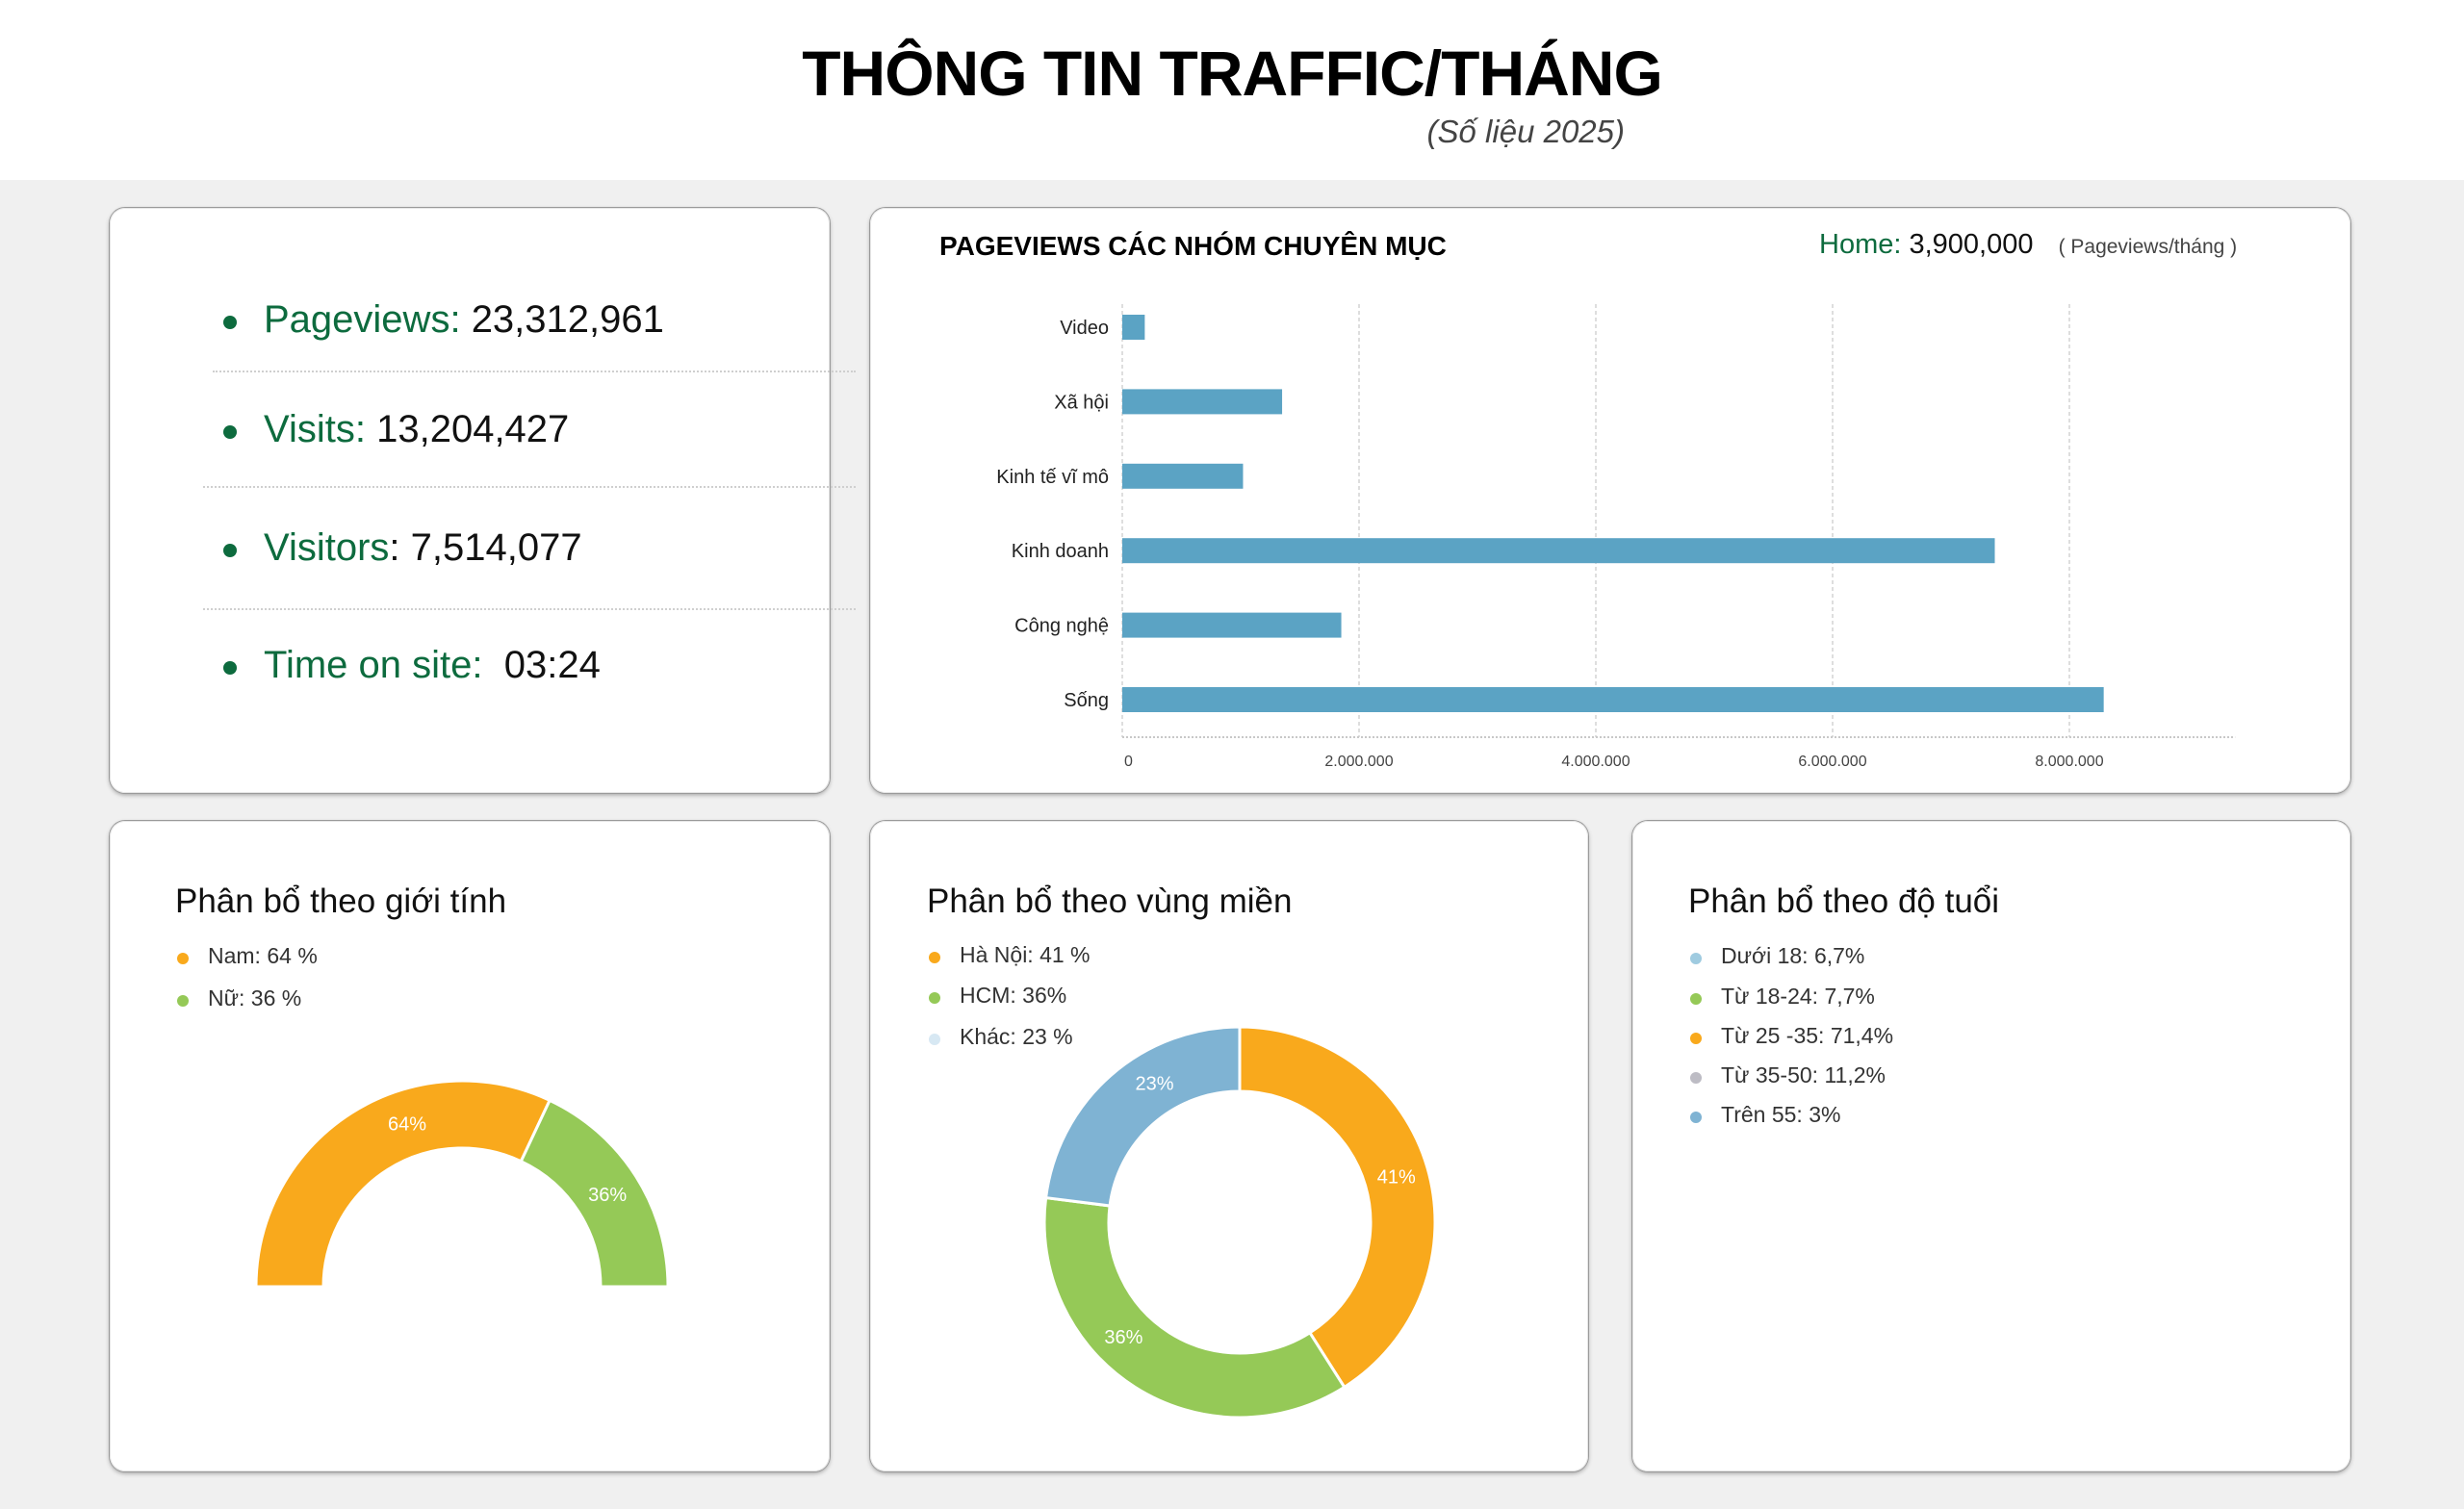 This screenshot has width=2464, height=1509. What do you see at coordinates (473, 429) in the screenshot?
I see `stat-value: 13,204,427` at bounding box center [473, 429].